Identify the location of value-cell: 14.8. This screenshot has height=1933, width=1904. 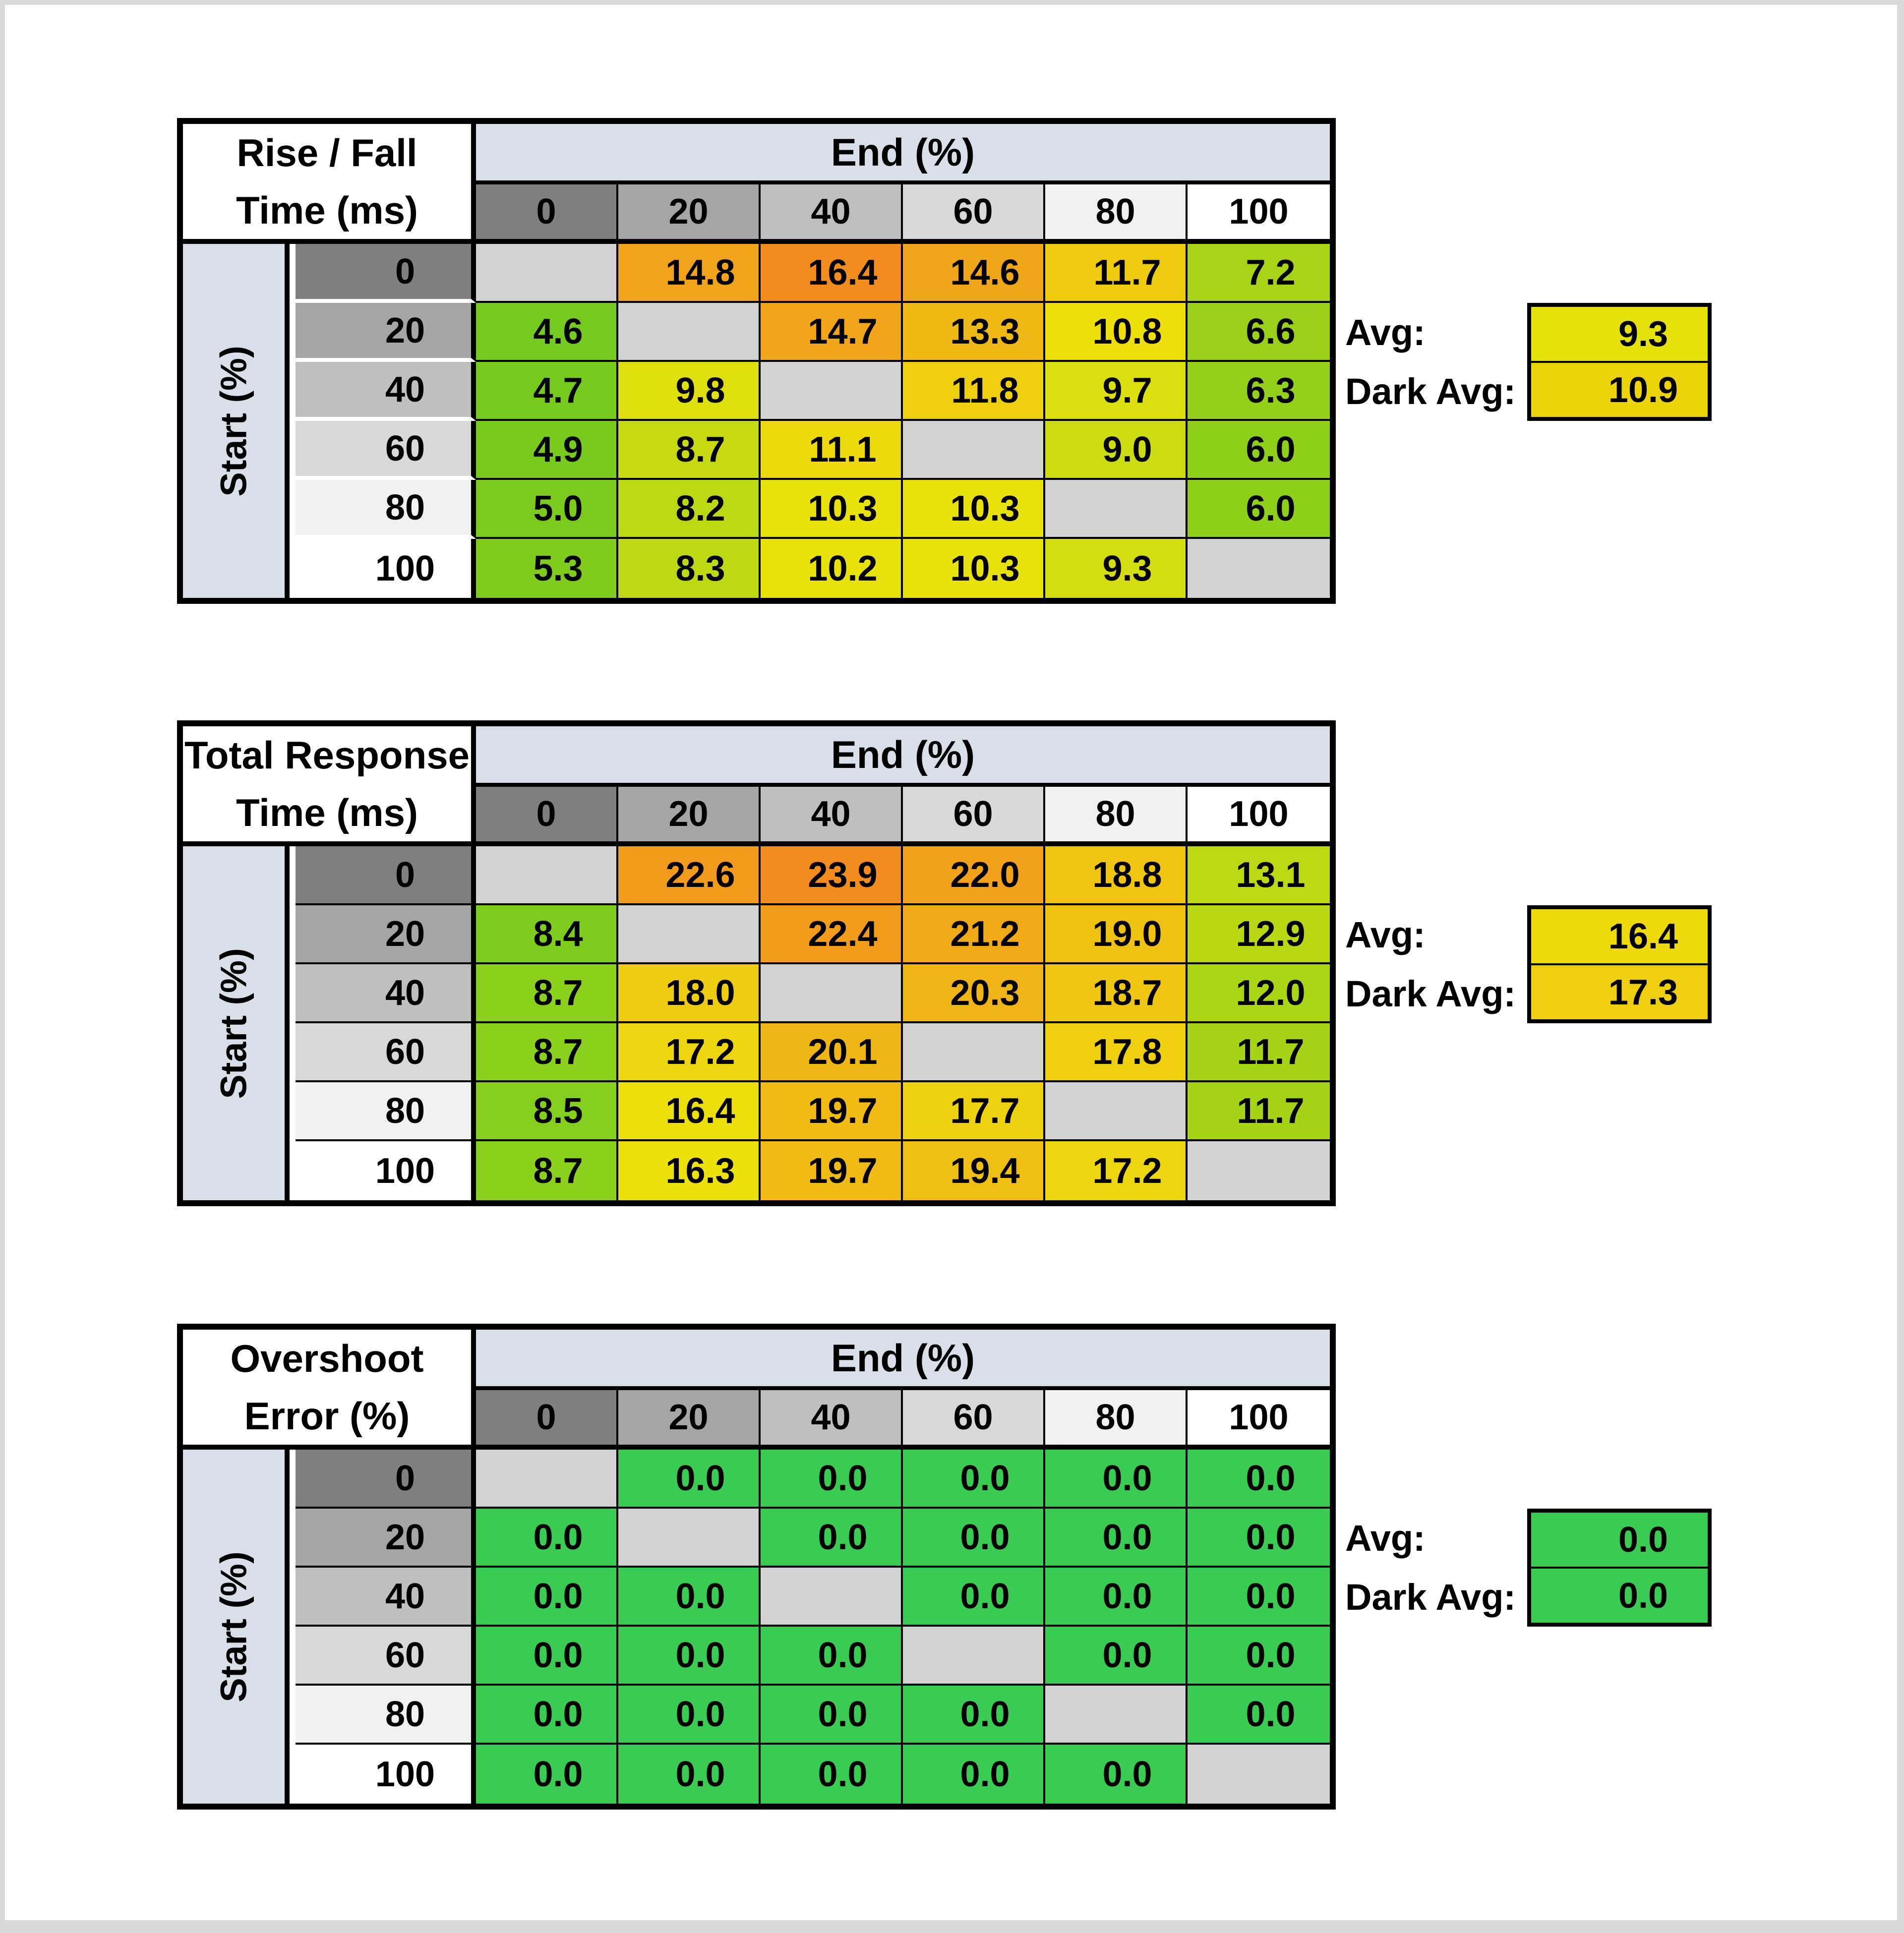
(689, 273).